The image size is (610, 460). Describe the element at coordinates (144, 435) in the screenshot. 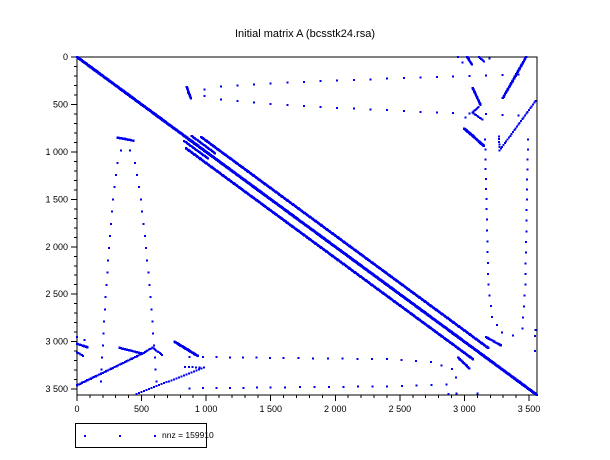

I see `legend-box: nnz = 159910` at that location.